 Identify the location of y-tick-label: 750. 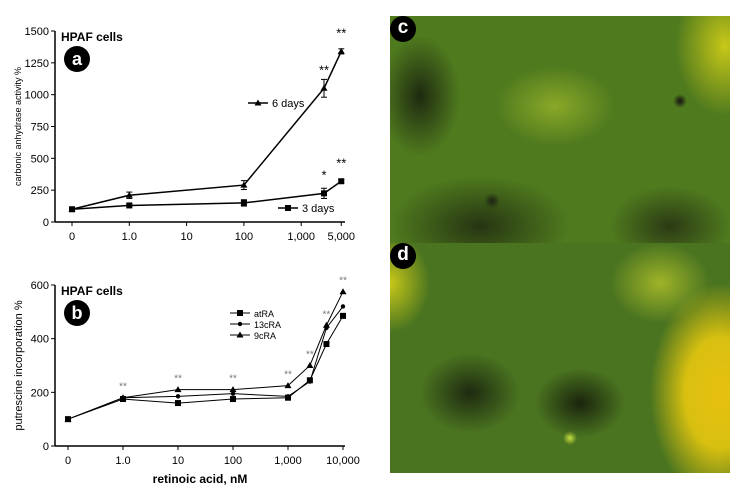
(40, 128).